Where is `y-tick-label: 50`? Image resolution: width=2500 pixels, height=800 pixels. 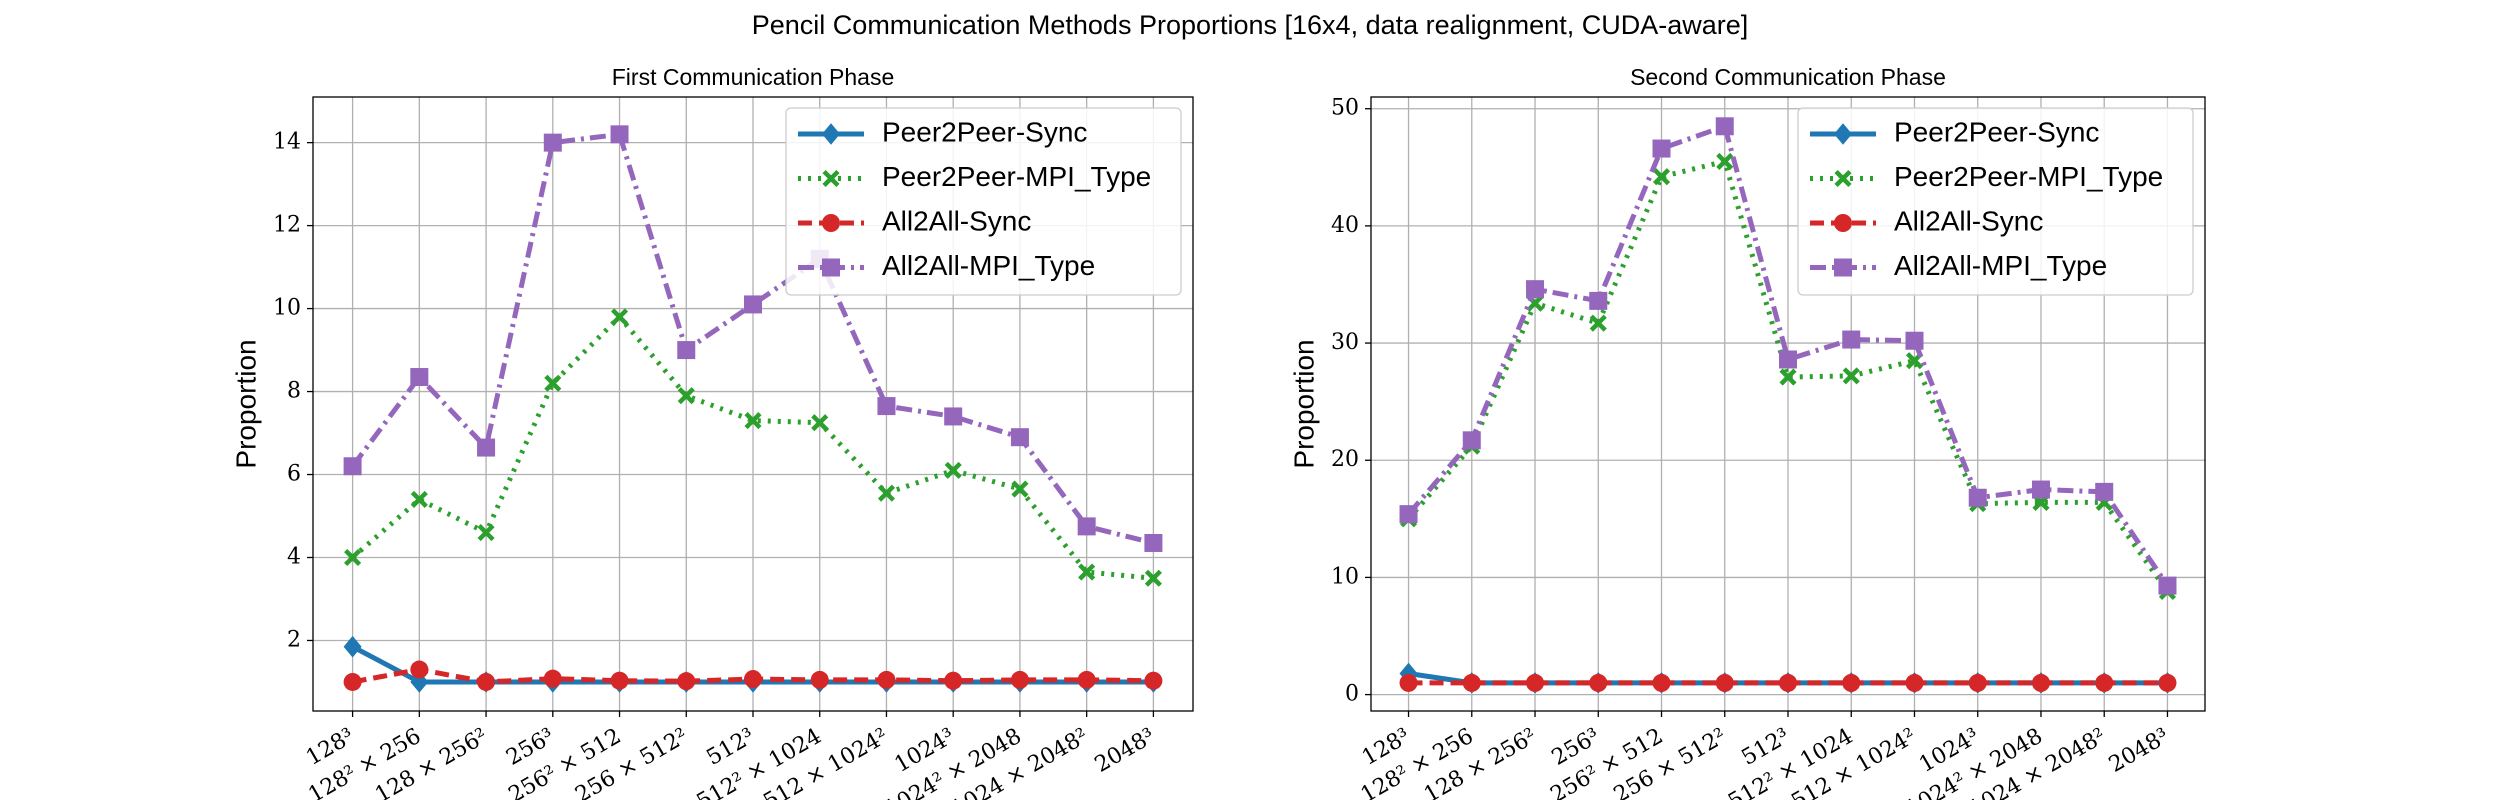 y-tick-label: 50 is located at coordinates (1345, 108).